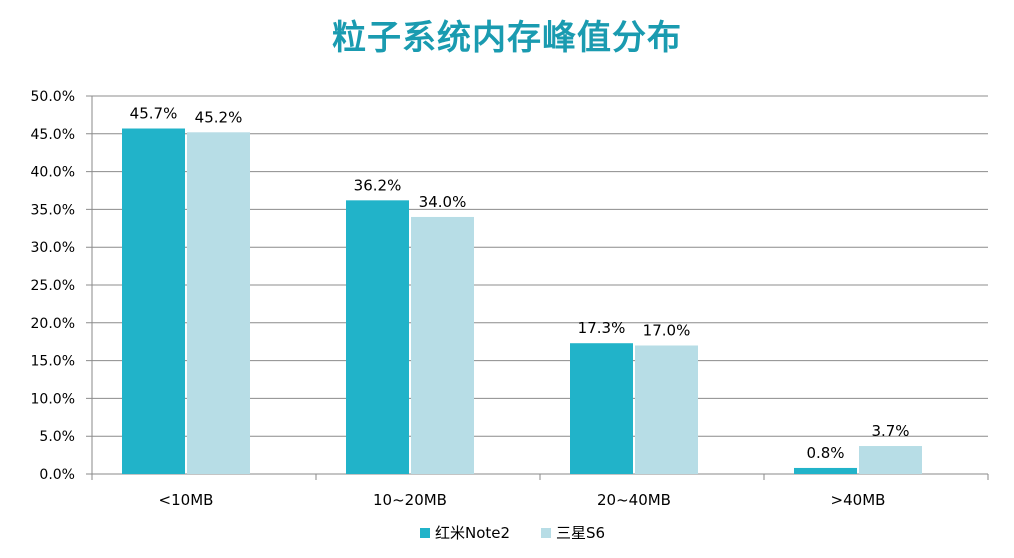 The width and height of the screenshot is (1014, 558). What do you see at coordinates (53, 210) in the screenshot?
I see `y-tick-label: 35.0%` at bounding box center [53, 210].